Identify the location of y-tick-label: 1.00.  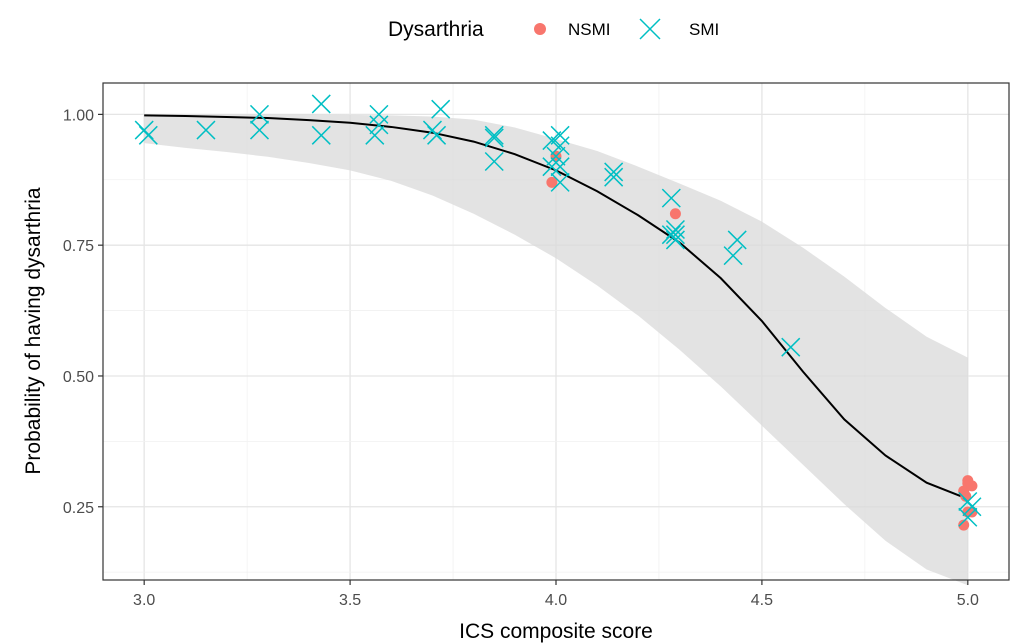
(78, 115).